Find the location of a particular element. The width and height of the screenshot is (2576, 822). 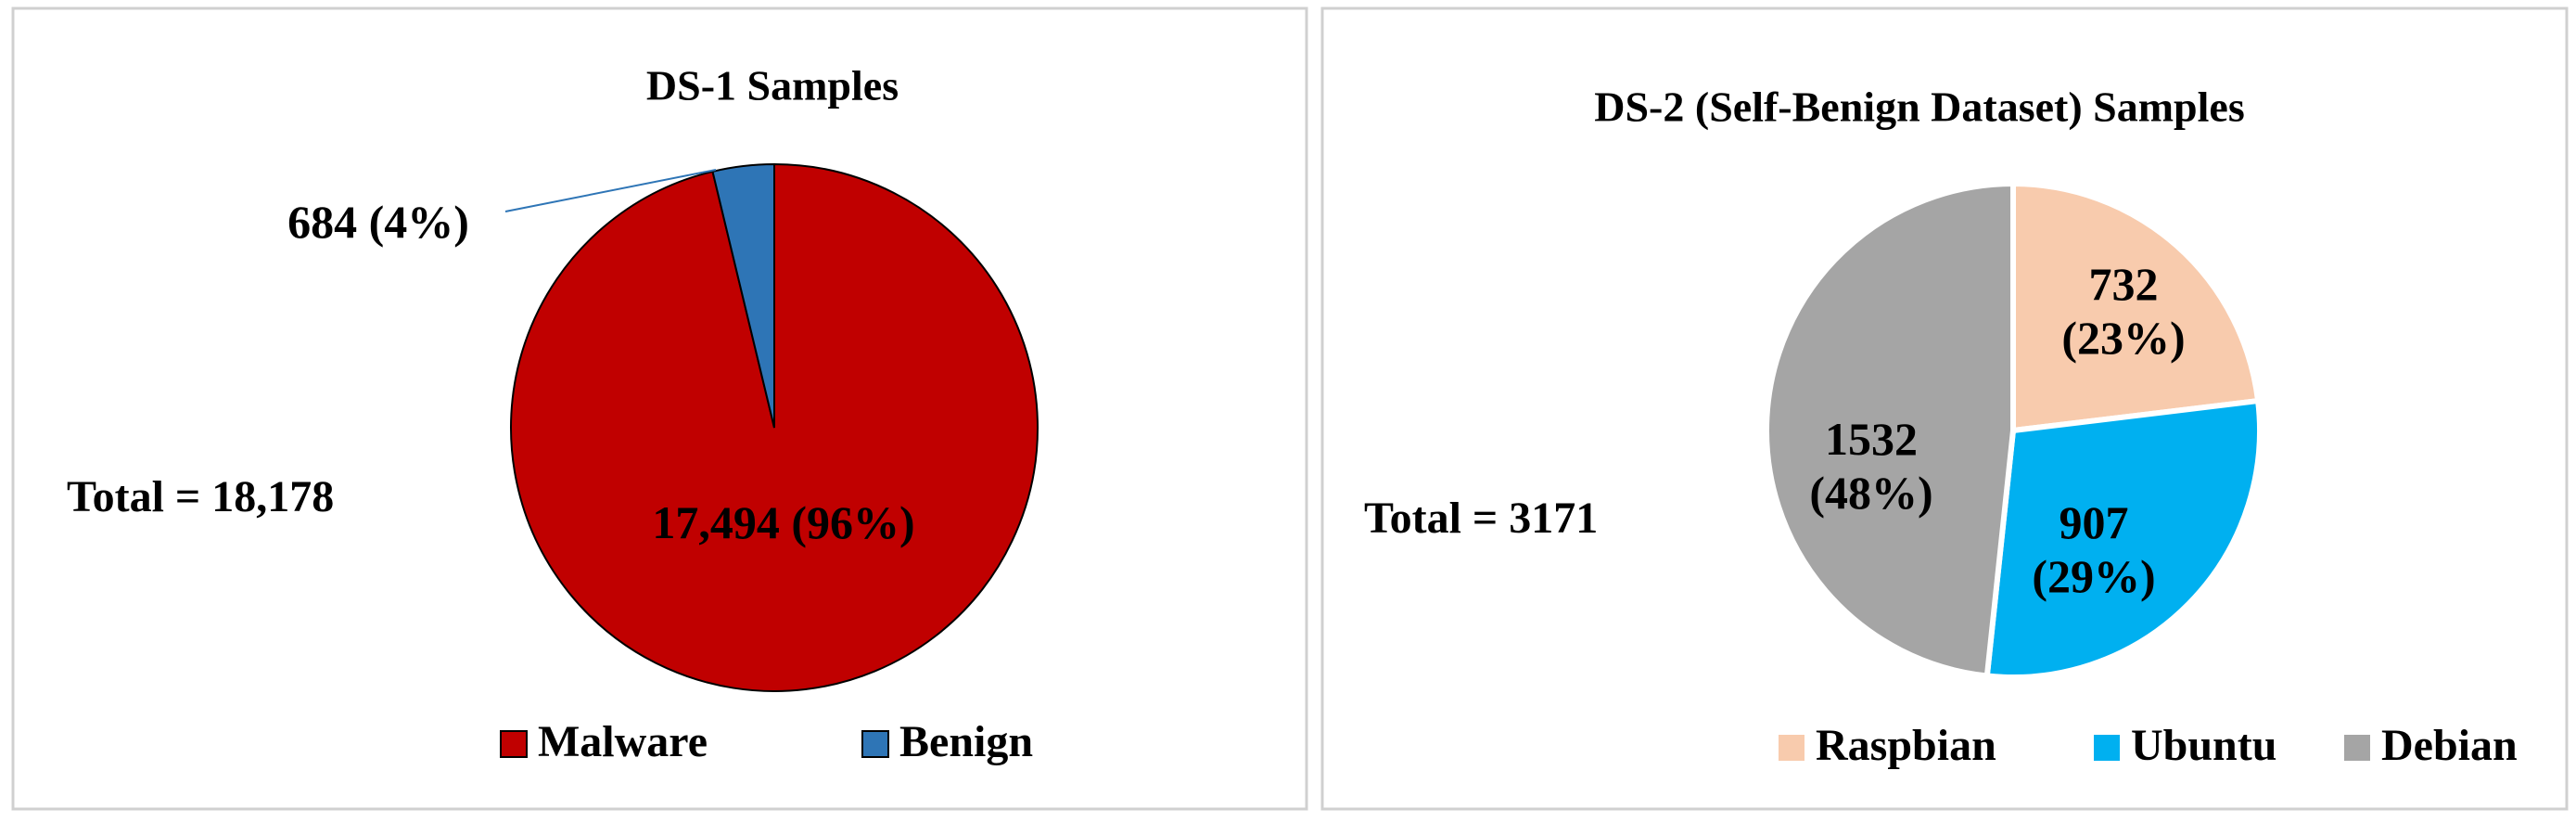

chart-title: DS-2 (Self-Benign Dataset) Samples is located at coordinates (1919, 107).